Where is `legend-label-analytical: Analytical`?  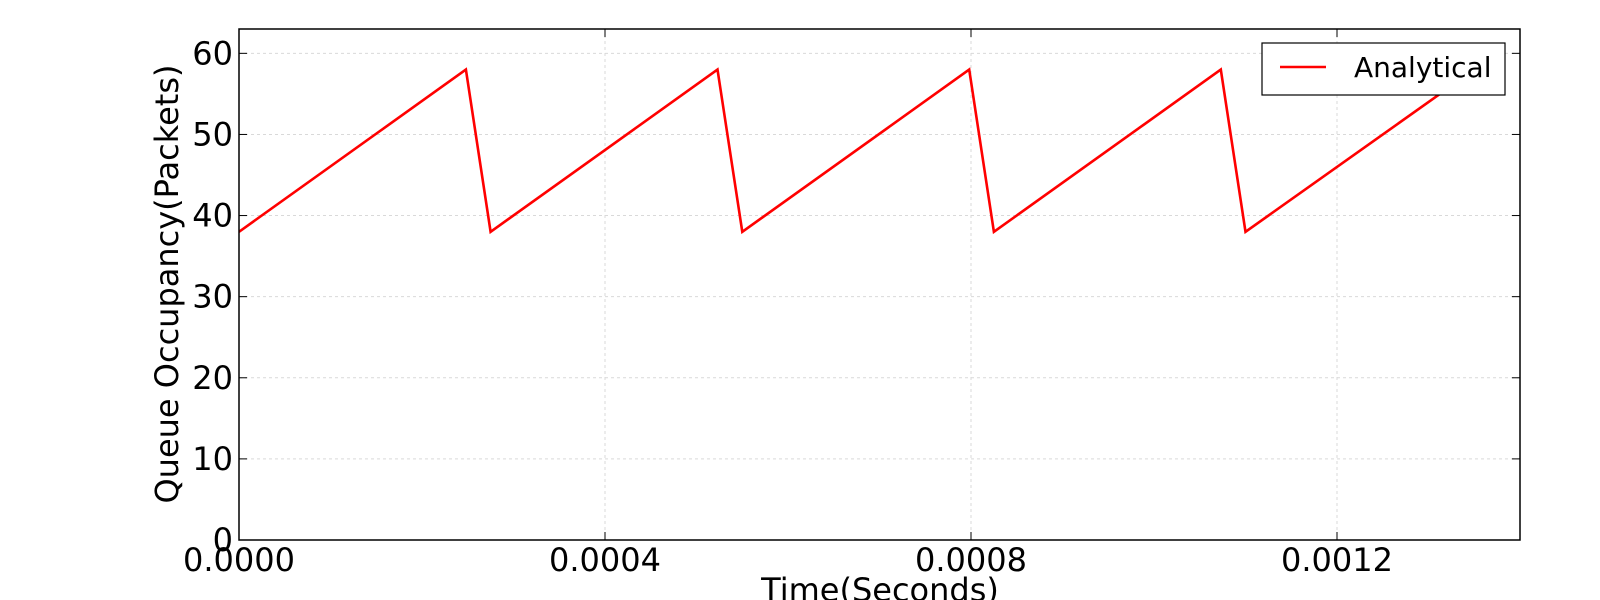
legend-label-analytical: Analytical is located at coordinates (1423, 67).